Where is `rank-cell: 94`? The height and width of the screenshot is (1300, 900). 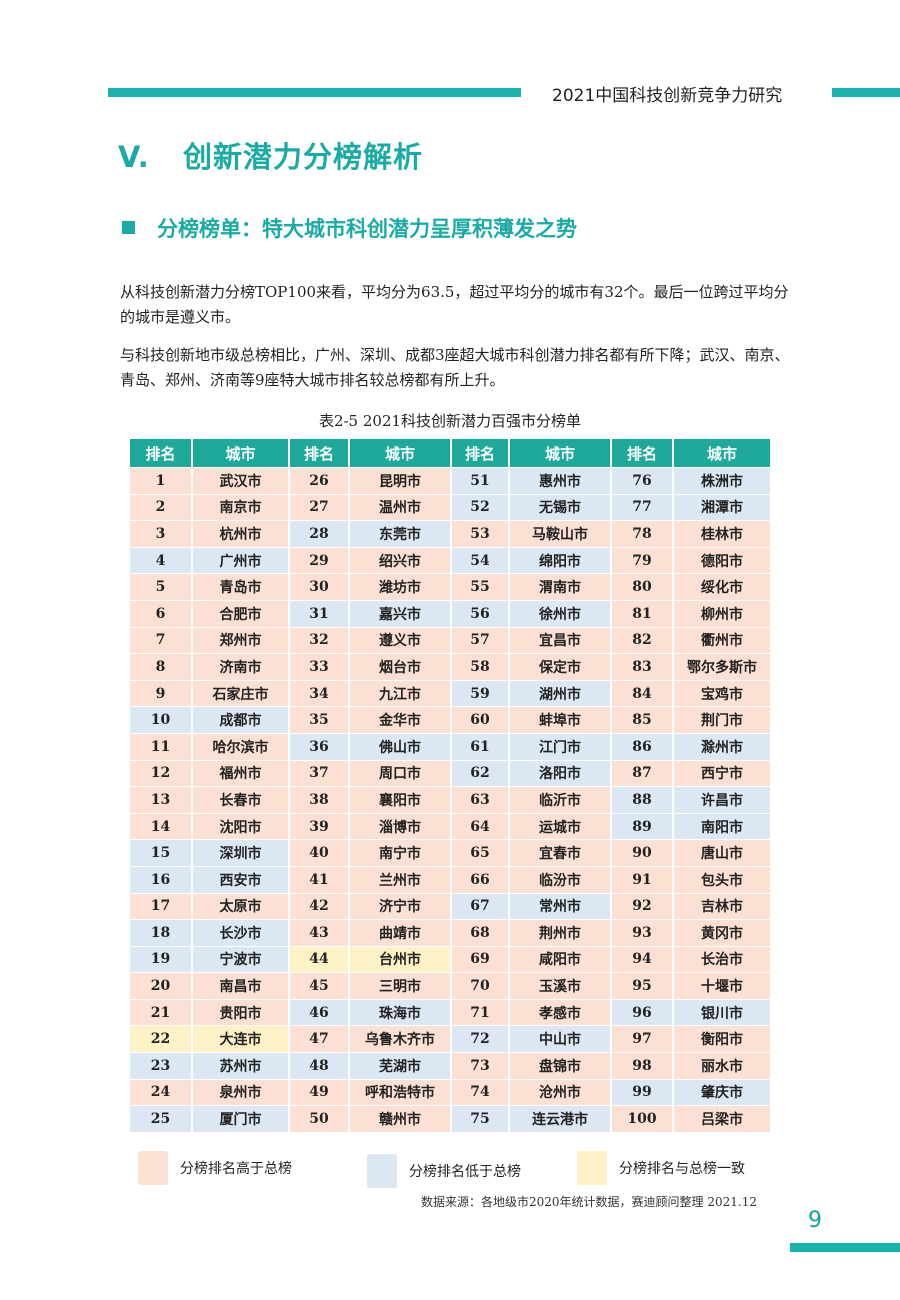
rank-cell: 94 is located at coordinates (642, 959).